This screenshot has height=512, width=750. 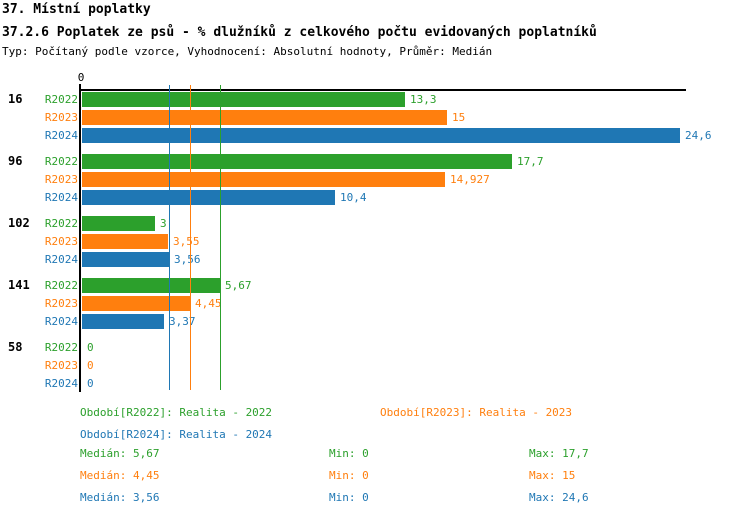 I want to click on stat-max-r2024: Max: 24,6, so click(x=559, y=497).